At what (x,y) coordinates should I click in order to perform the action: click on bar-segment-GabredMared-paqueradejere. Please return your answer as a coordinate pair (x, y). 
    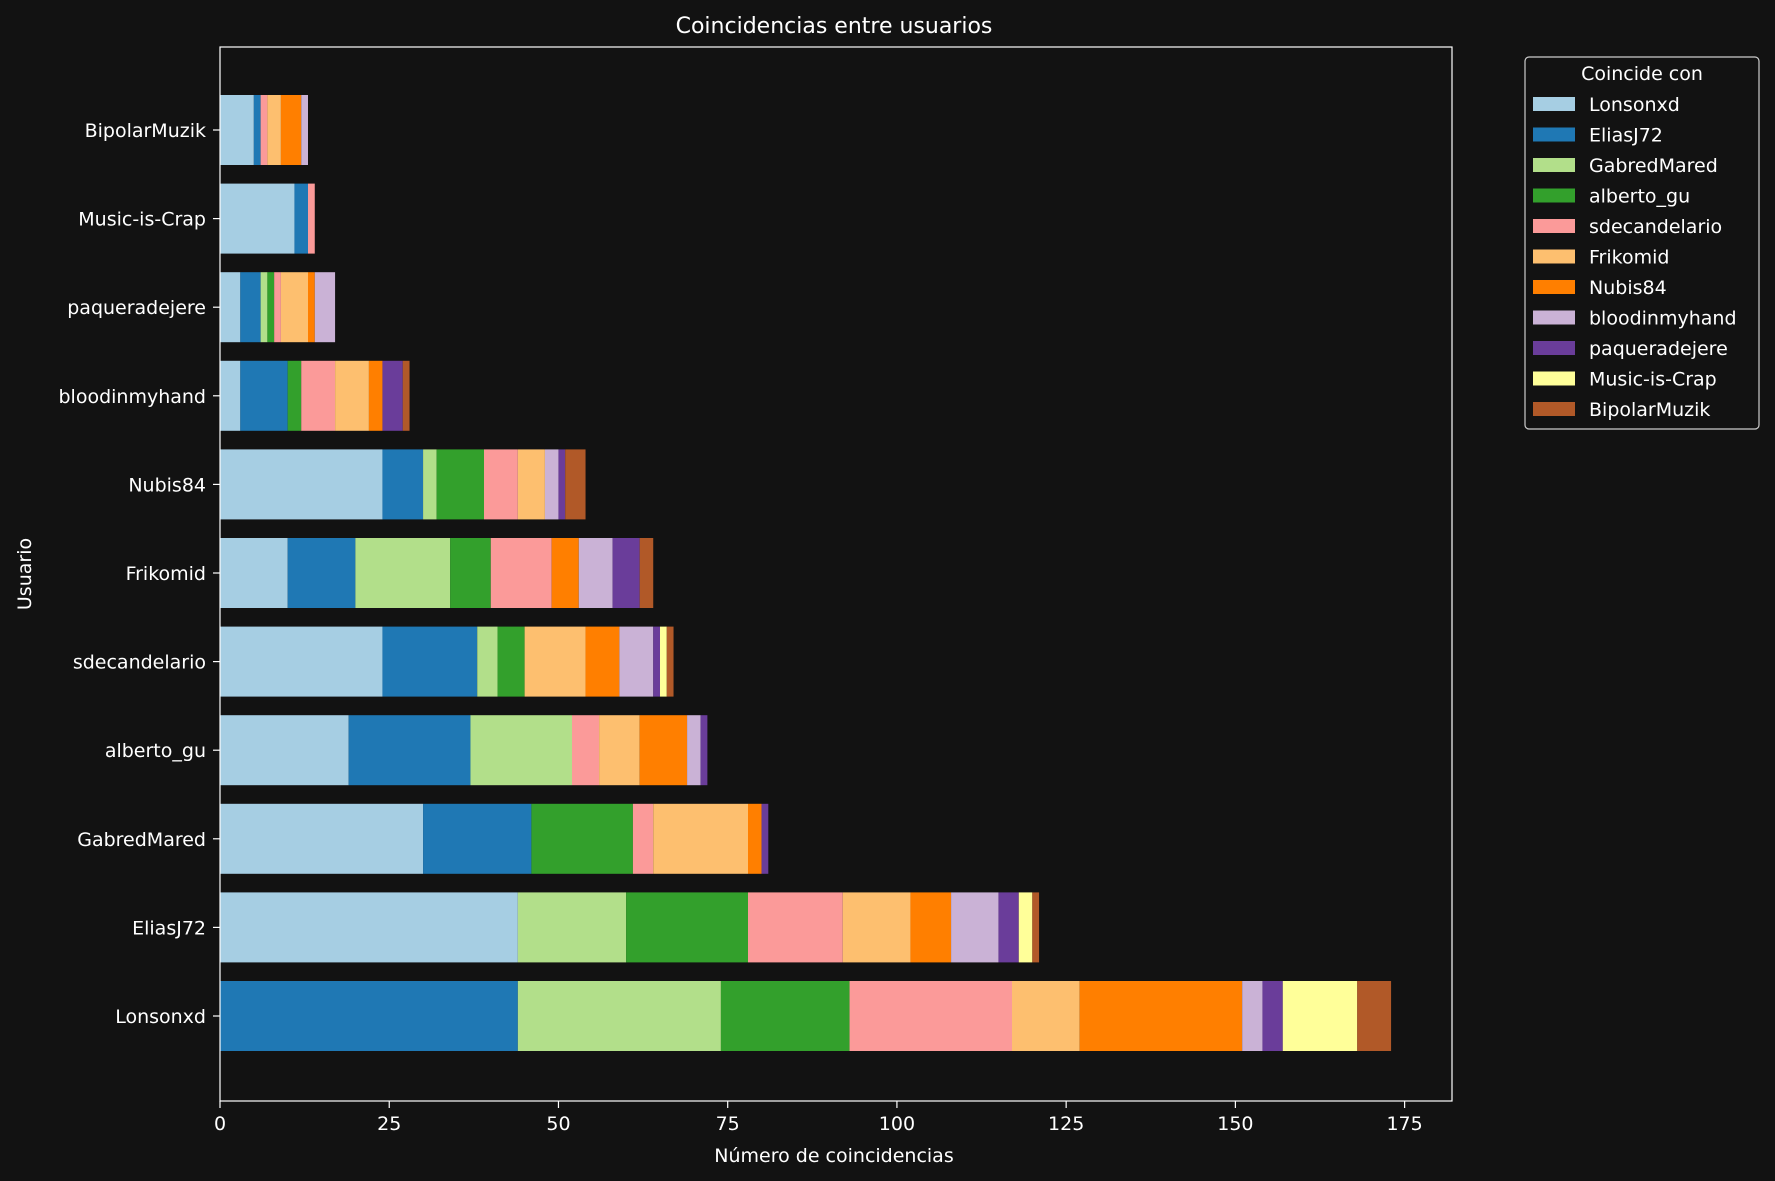
    Looking at the image, I should click on (765, 838).